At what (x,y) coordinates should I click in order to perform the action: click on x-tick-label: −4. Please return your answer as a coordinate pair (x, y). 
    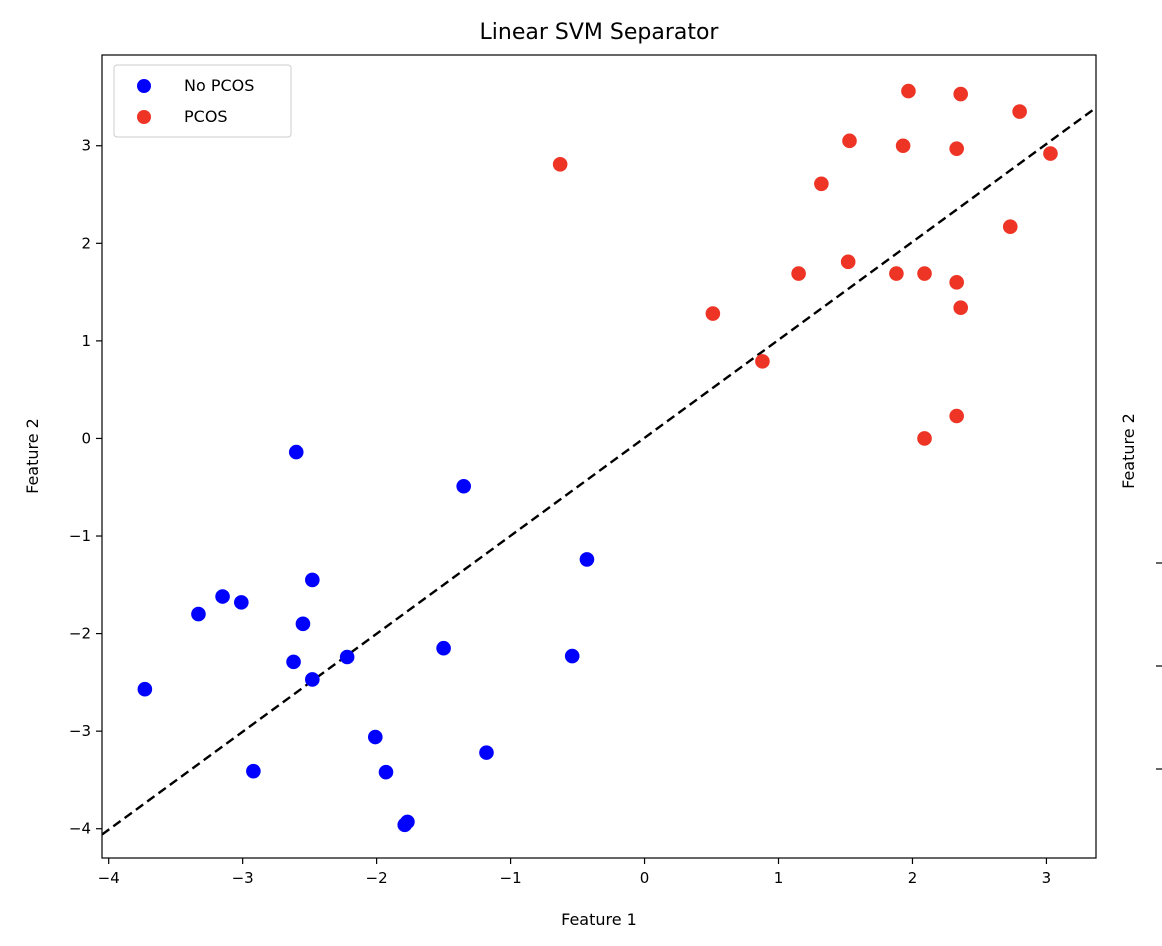
    Looking at the image, I should click on (109, 878).